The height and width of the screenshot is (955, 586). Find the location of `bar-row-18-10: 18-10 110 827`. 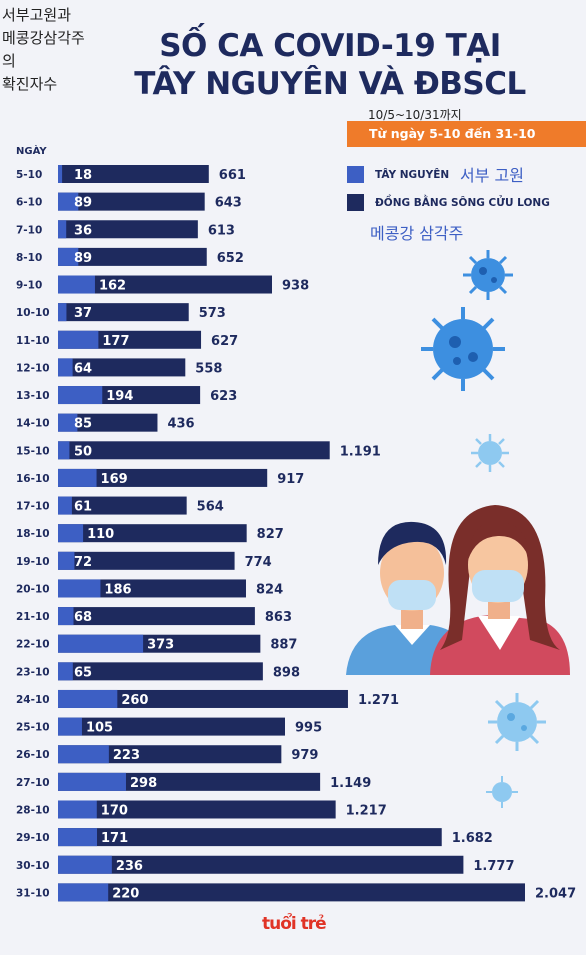

bar-row-18-10: 18-10 110 827 is located at coordinates (150, 533).